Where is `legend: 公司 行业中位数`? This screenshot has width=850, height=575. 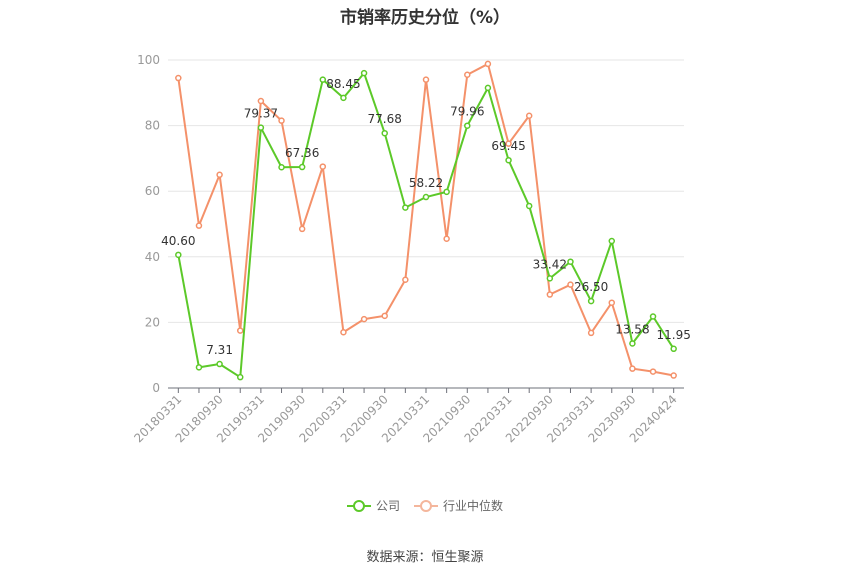
legend: 公司 行业中位数 is located at coordinates (425, 505).